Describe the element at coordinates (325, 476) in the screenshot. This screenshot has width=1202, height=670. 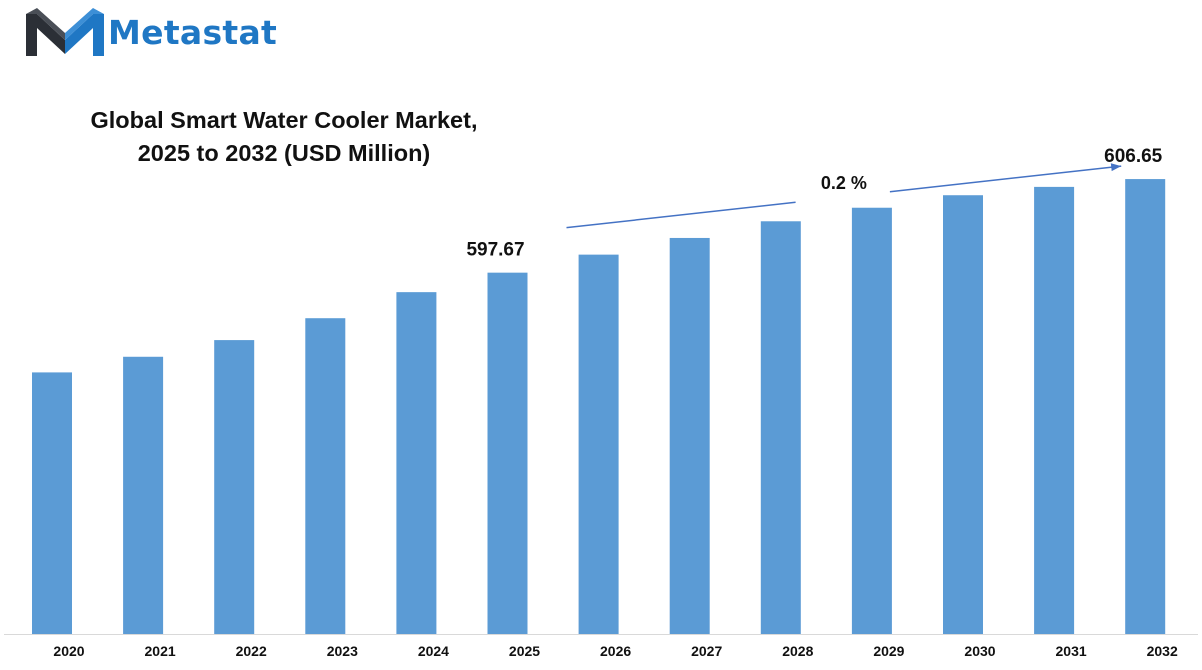
I see `bar-2023` at that location.